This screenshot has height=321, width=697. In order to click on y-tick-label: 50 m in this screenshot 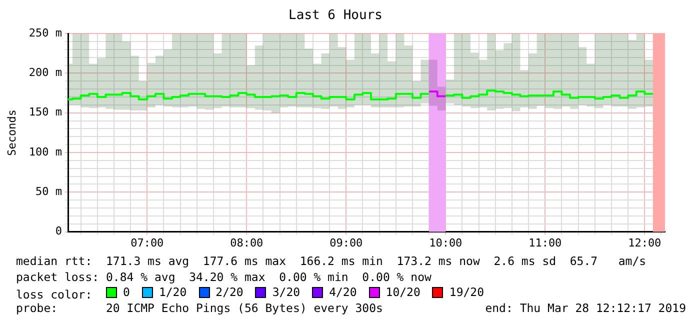, I will do `click(49, 191)`.